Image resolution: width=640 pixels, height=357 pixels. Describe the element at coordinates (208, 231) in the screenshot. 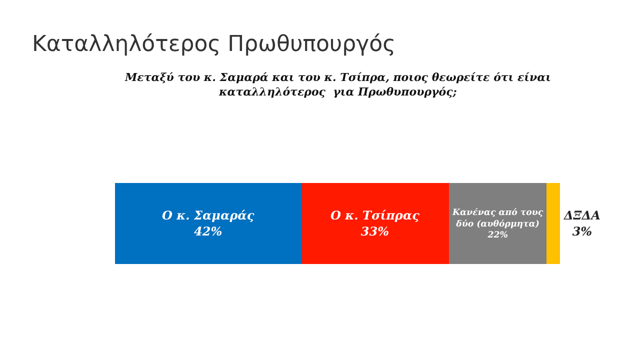

I see `data-label: 42%` at that location.